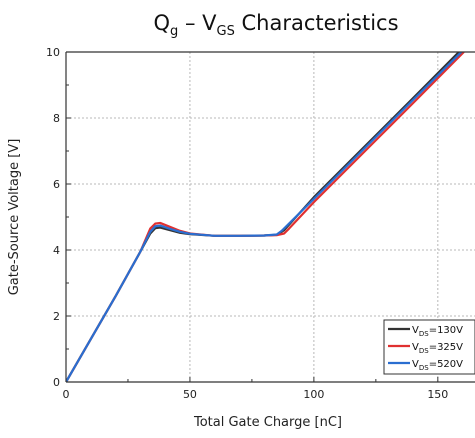 Image resolution: width=475 pixels, height=438 pixels. I want to click on x-axis-label: Total Gate Charge [nC], so click(267, 422).